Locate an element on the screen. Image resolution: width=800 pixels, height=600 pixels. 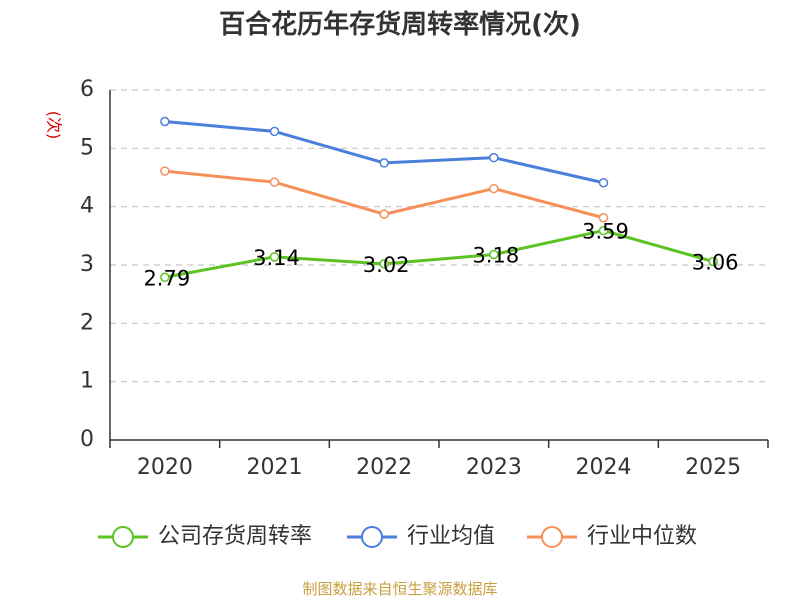
data-label: 3.18 is located at coordinates (495, 256).